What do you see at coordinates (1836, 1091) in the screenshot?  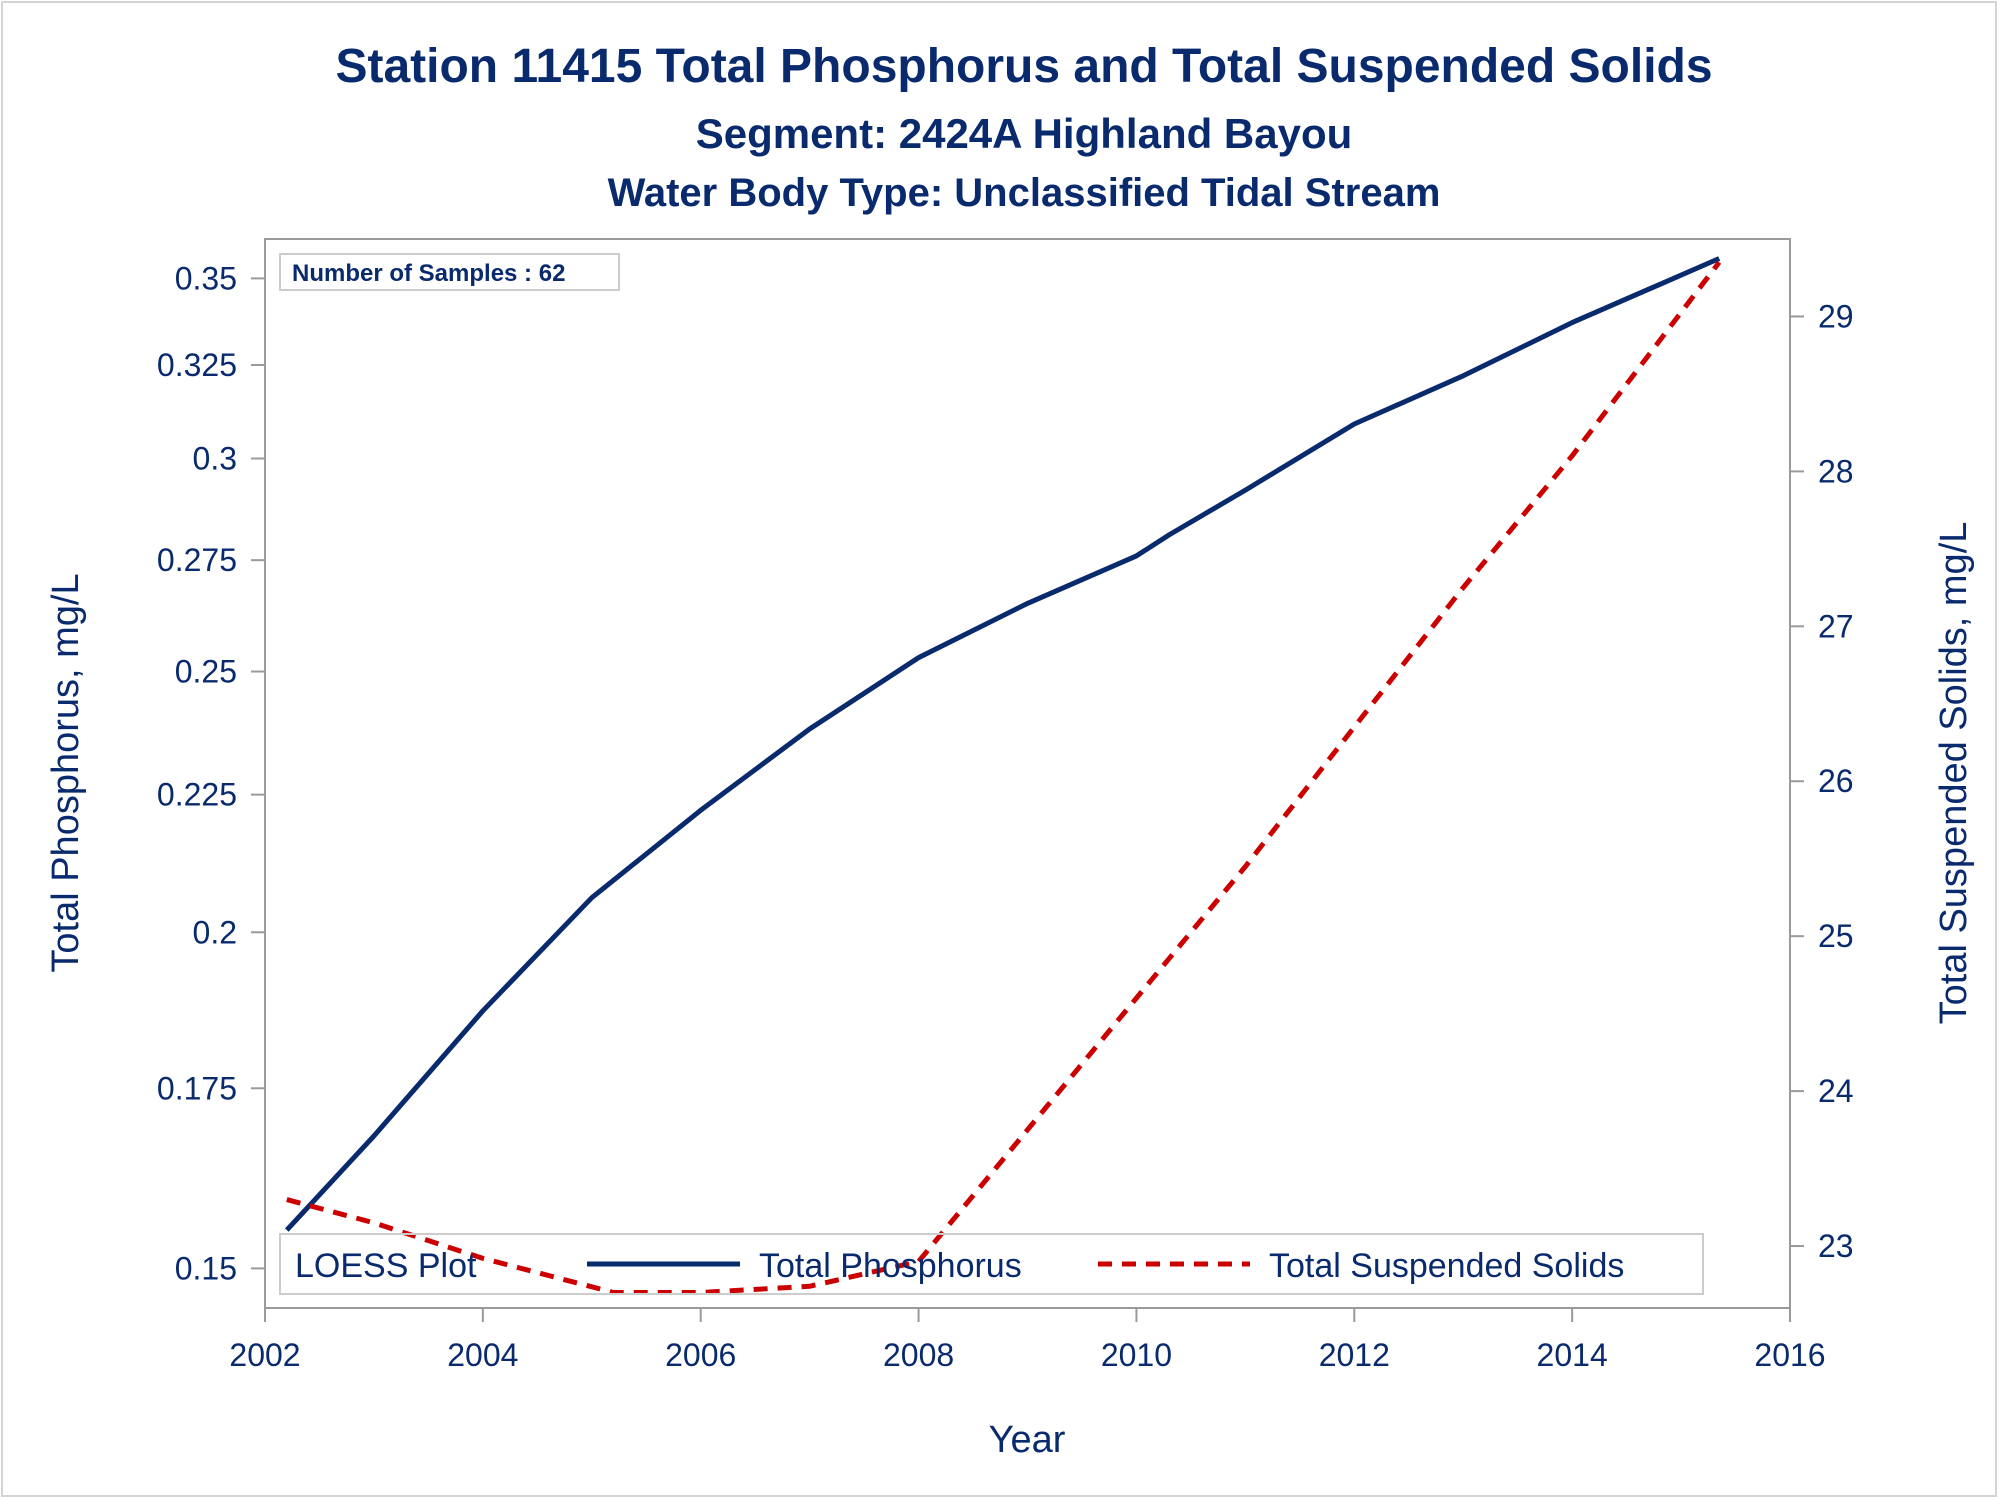 I see `y-right-tick-label: 24` at bounding box center [1836, 1091].